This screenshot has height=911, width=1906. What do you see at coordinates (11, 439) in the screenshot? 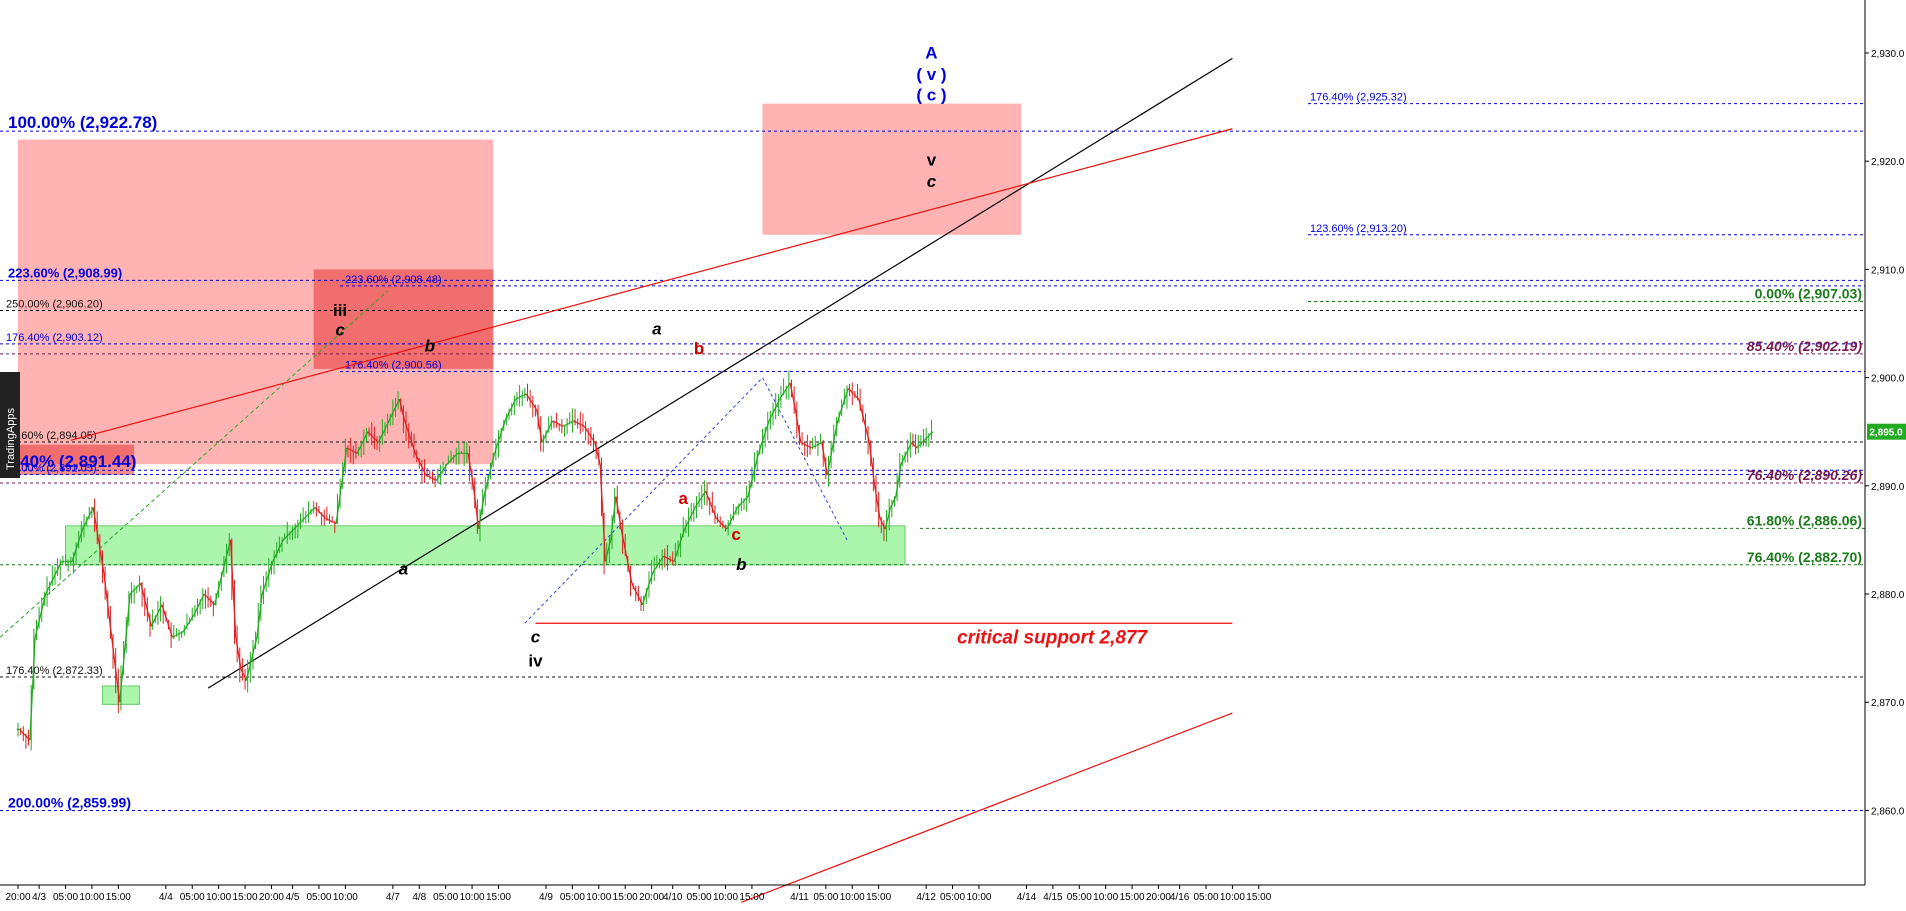
I see `watermark-text: TradingApps` at bounding box center [11, 439].